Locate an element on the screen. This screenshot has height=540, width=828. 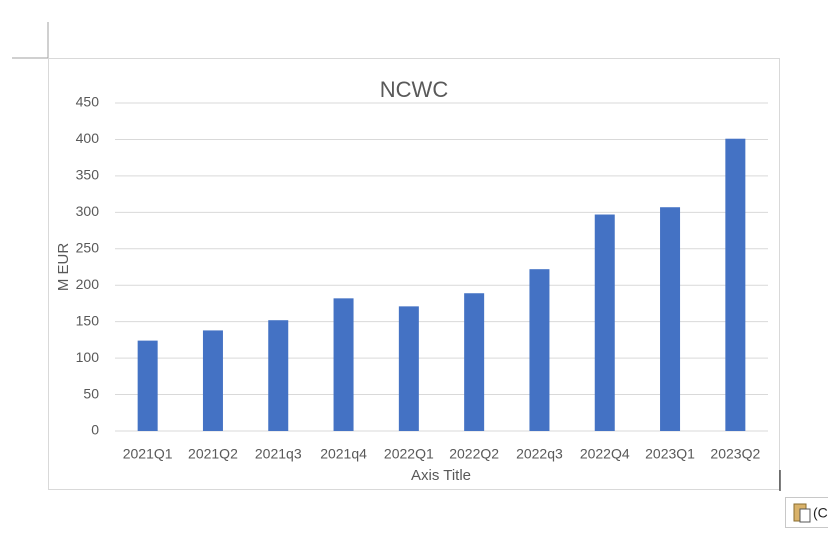
chart-title: NCWC is located at coordinates (414, 89).